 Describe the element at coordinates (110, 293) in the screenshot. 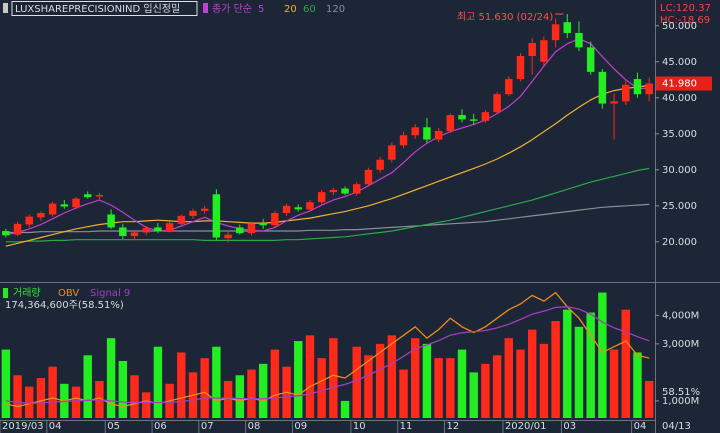

I see `legend-entry: Signal 9` at that location.